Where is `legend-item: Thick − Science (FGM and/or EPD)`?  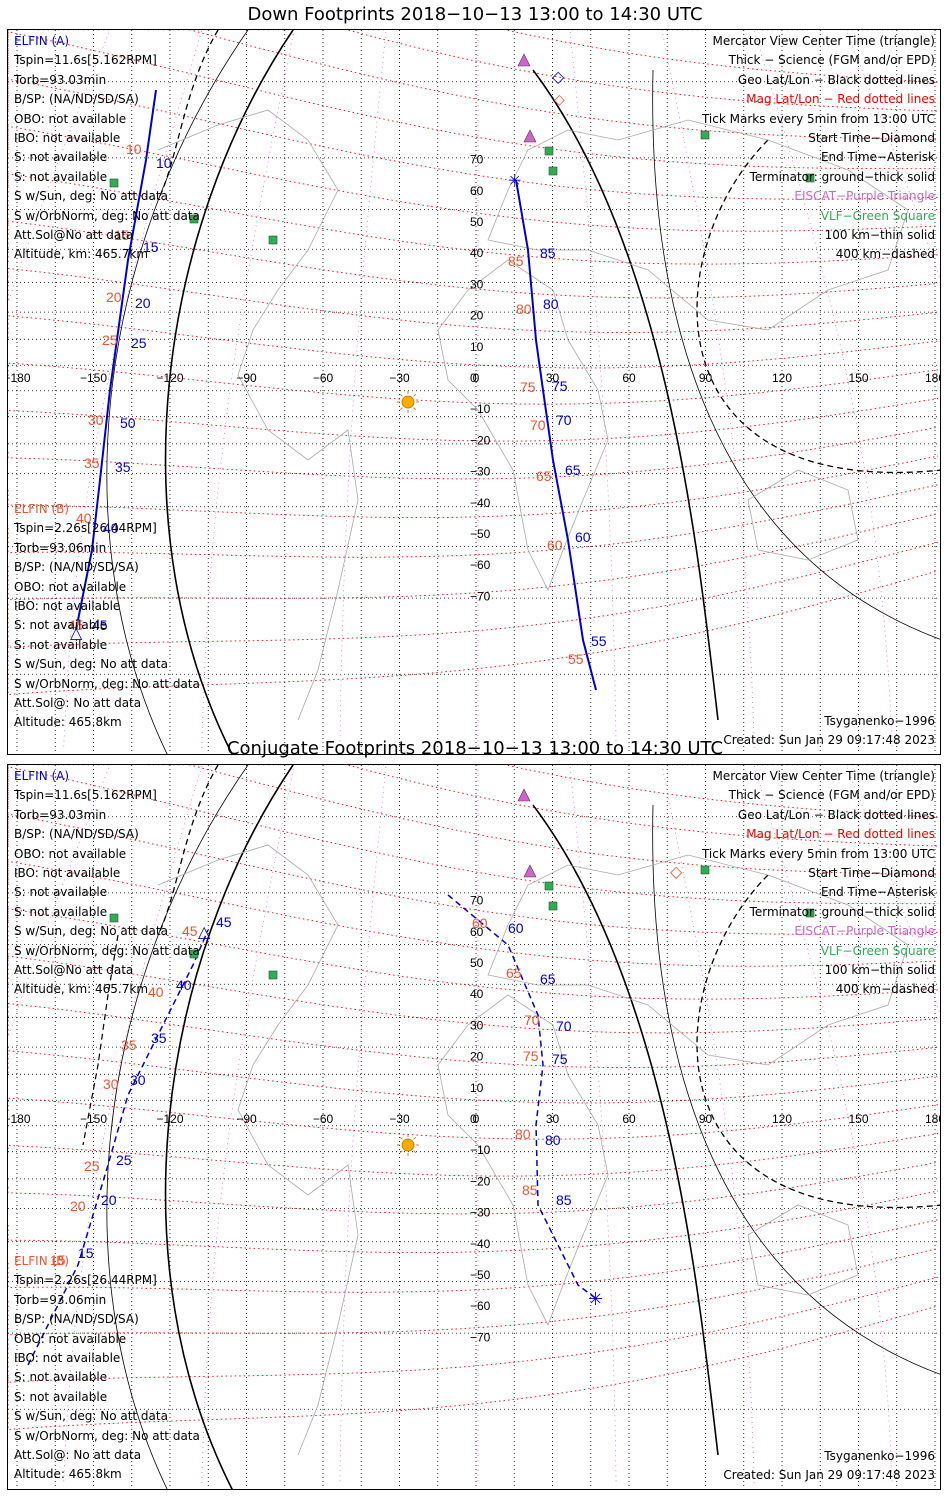 legend-item: Thick − Science (FGM and/or EPD) is located at coordinates (831, 795).